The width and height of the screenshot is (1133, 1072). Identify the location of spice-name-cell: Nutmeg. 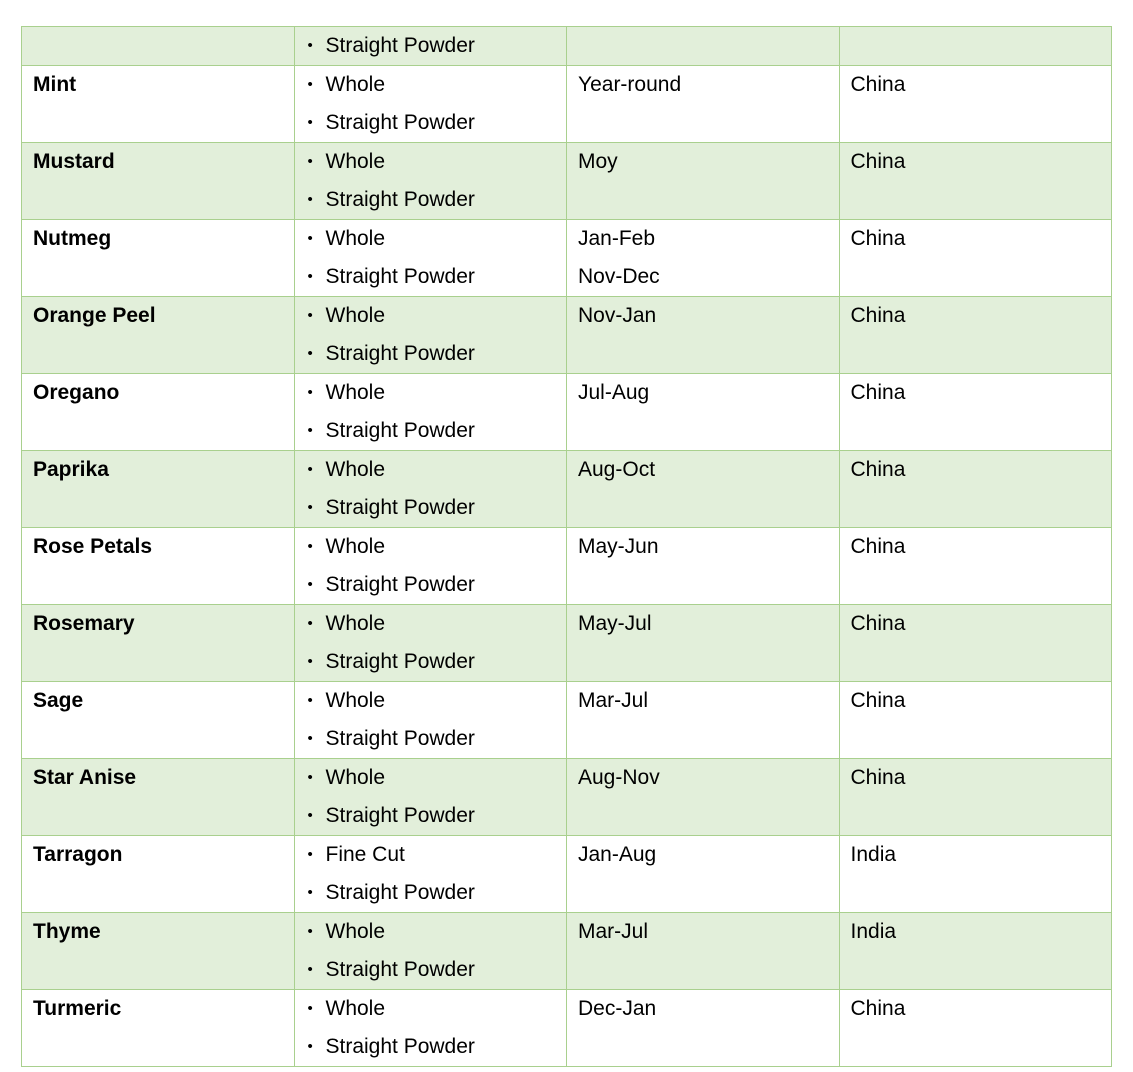
(158, 258).